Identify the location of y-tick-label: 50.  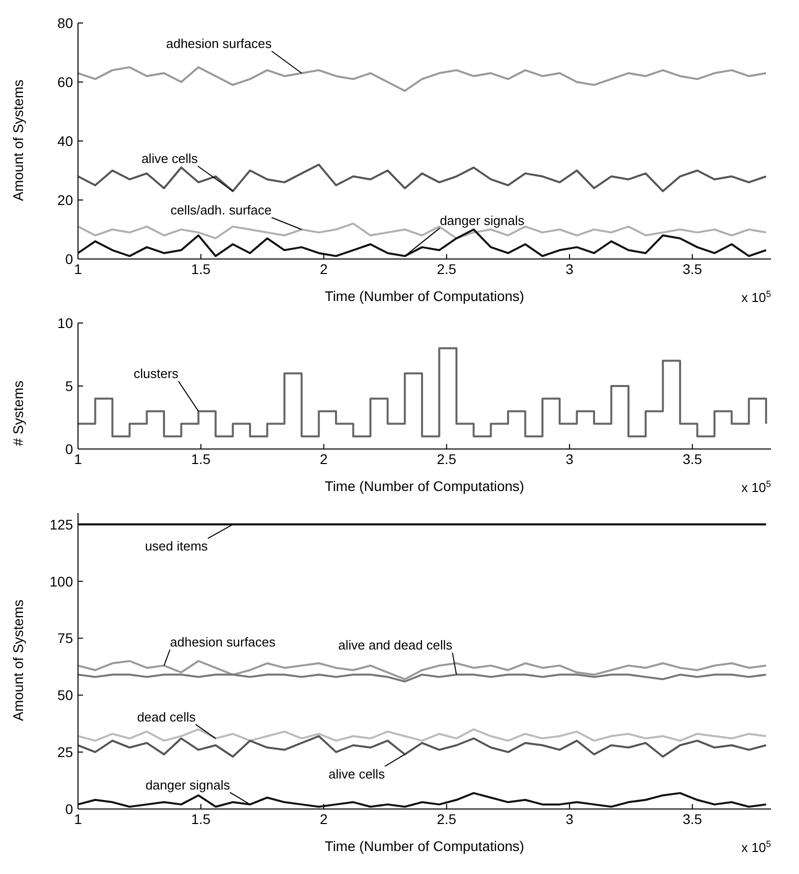
(65, 695).